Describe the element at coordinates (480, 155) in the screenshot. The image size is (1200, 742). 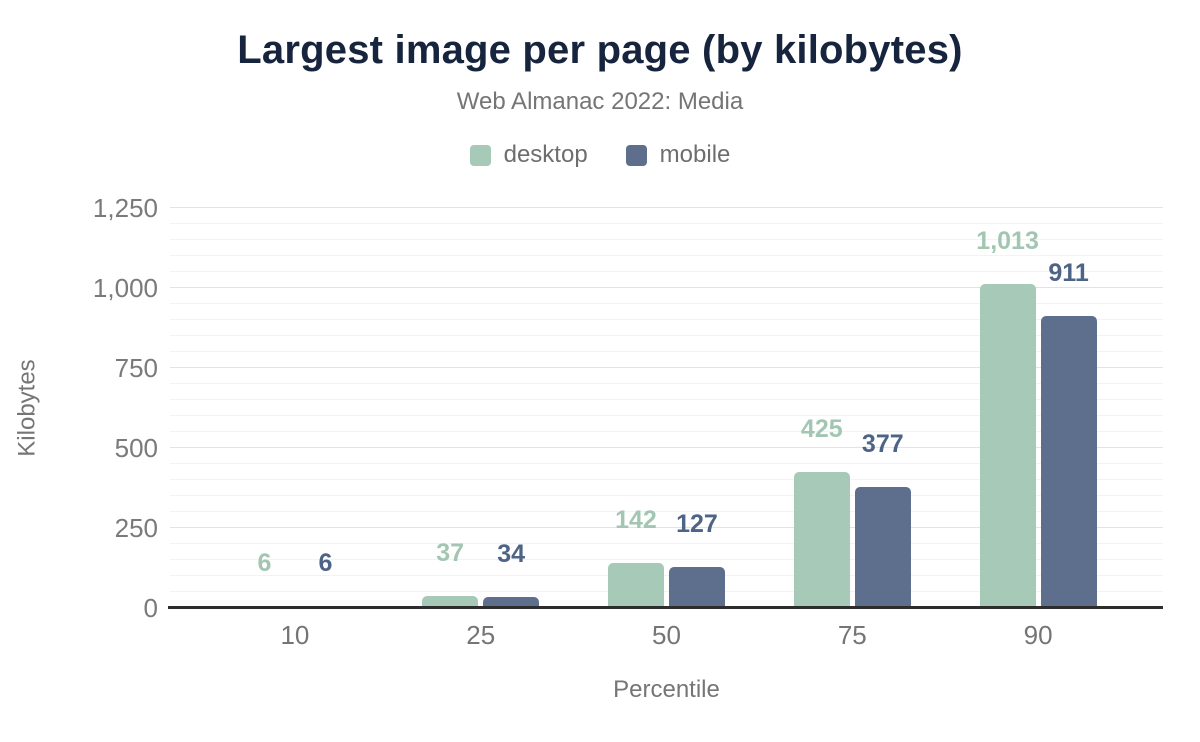
I see `legend-swatch-desktop` at that location.